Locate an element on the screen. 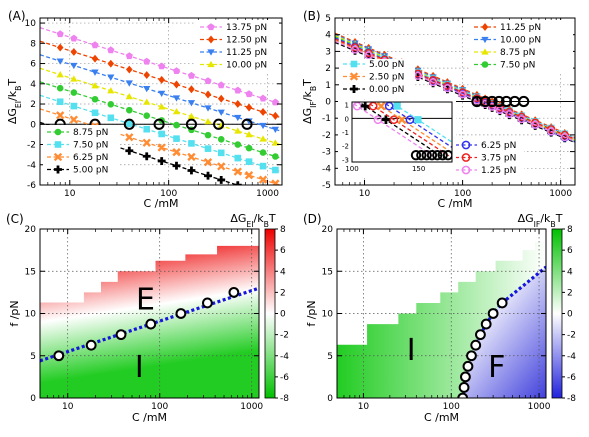 The width and height of the screenshot is (589, 437). y-tick-label: 6 is located at coordinates (33, 65).